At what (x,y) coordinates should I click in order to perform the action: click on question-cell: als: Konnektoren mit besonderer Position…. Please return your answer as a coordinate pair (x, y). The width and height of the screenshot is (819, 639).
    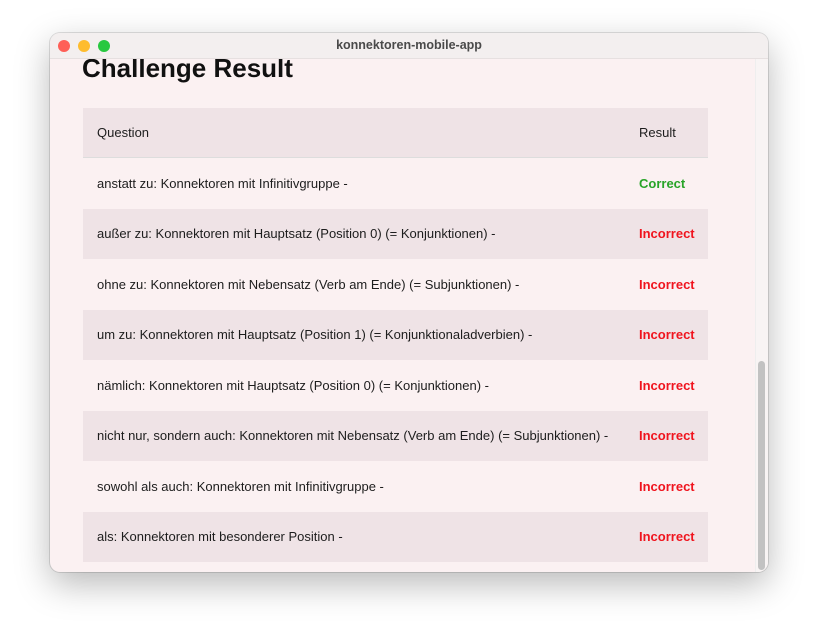
    Looking at the image, I should click on (360, 536).